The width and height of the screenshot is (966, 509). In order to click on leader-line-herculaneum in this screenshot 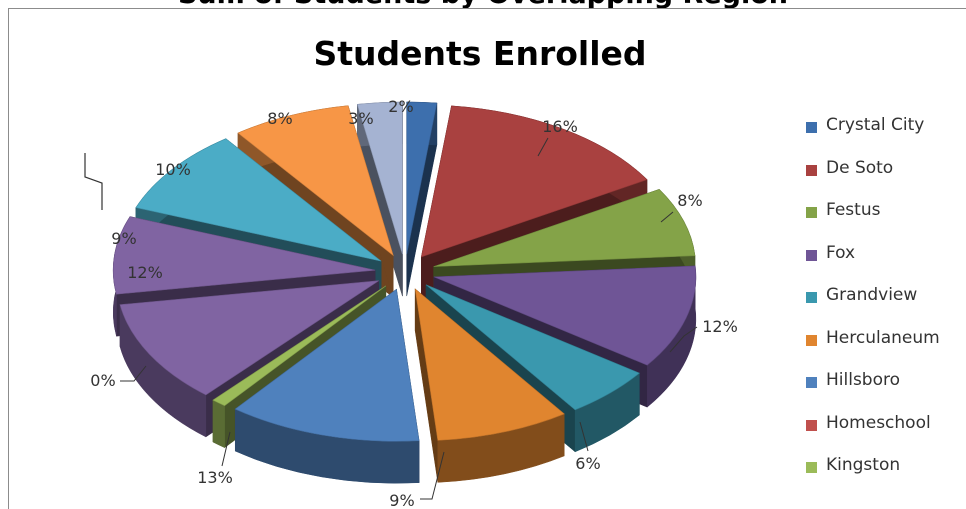, I will do `click(432, 475)`.